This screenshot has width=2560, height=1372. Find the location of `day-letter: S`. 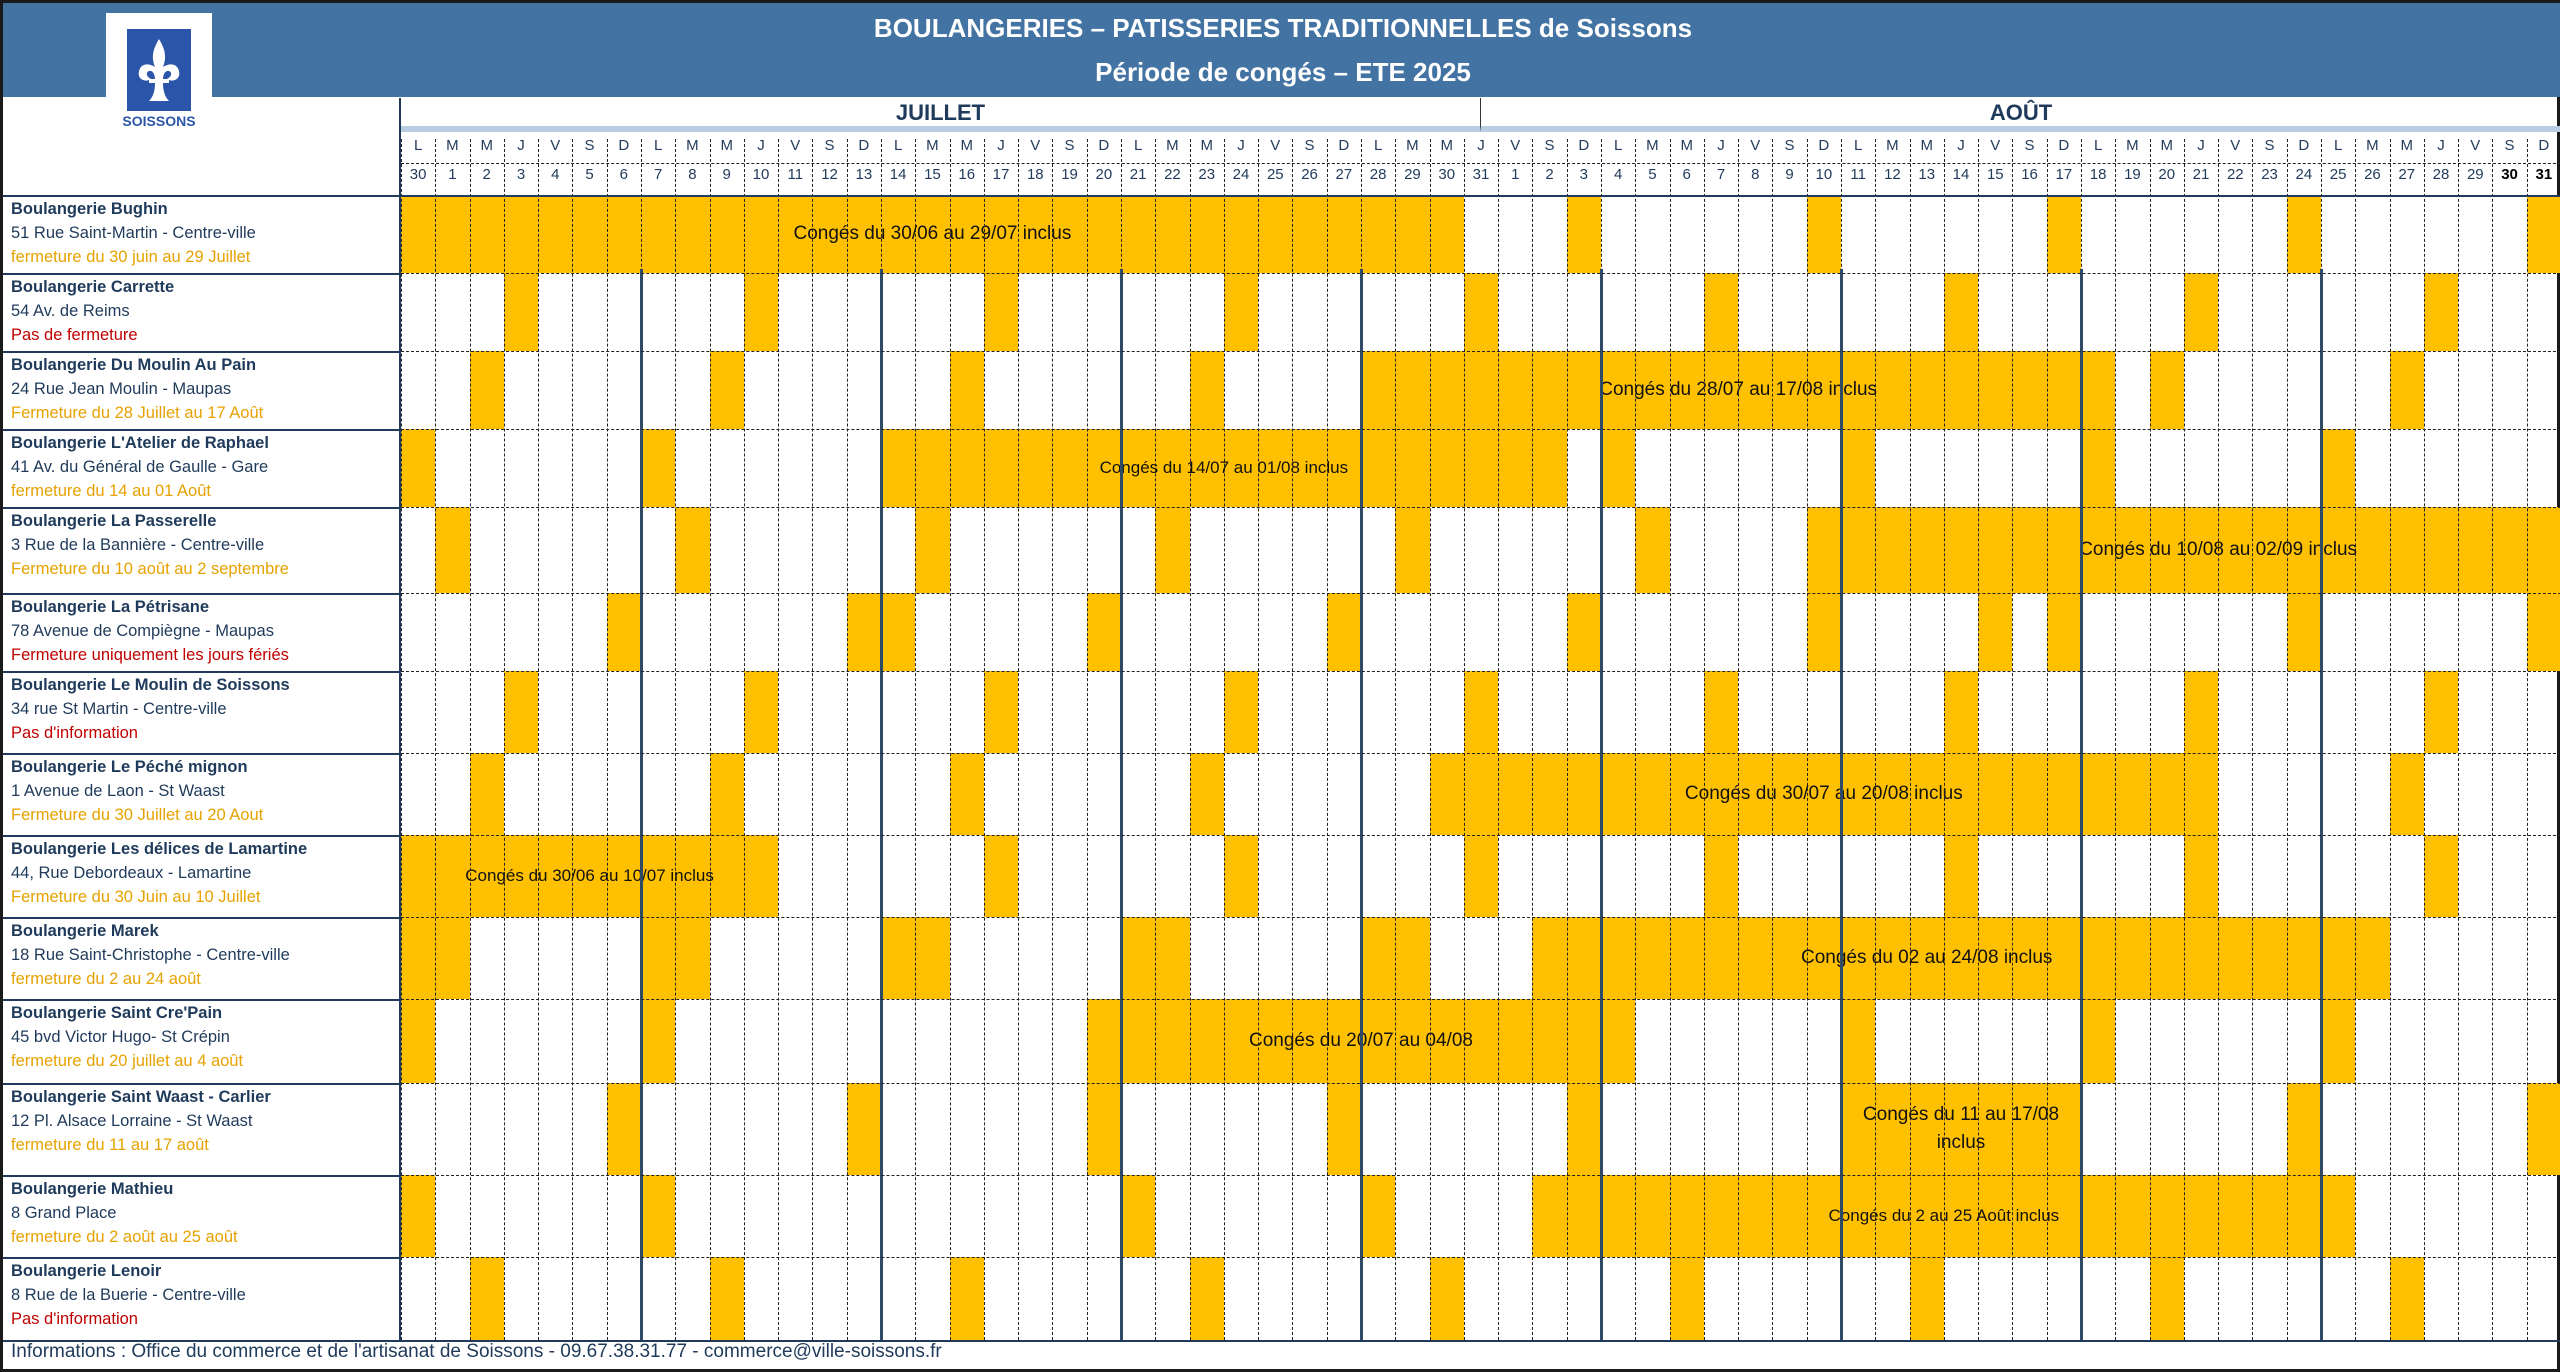

day-letter: S is located at coordinates (1309, 145).